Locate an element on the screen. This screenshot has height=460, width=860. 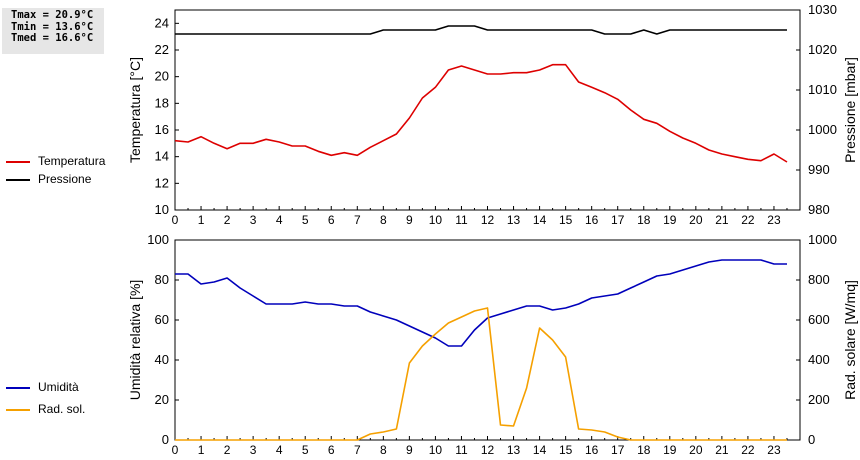
chart1-ytick-label-left: 10 is located at coordinates (162, 209).